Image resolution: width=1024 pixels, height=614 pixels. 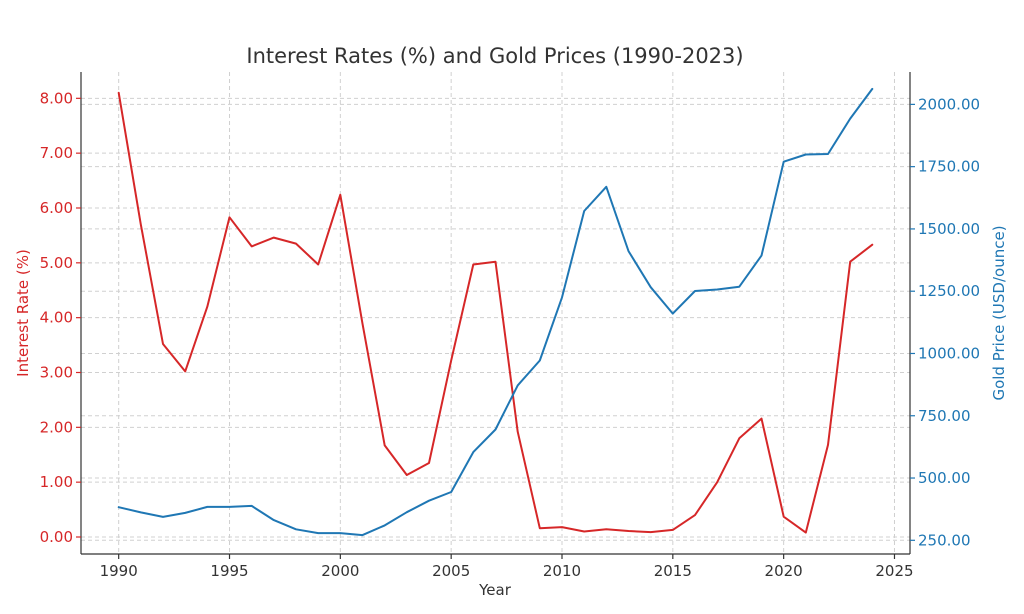 What do you see at coordinates (340, 571) in the screenshot?
I see `x-tick-label: 2000` at bounding box center [340, 571].